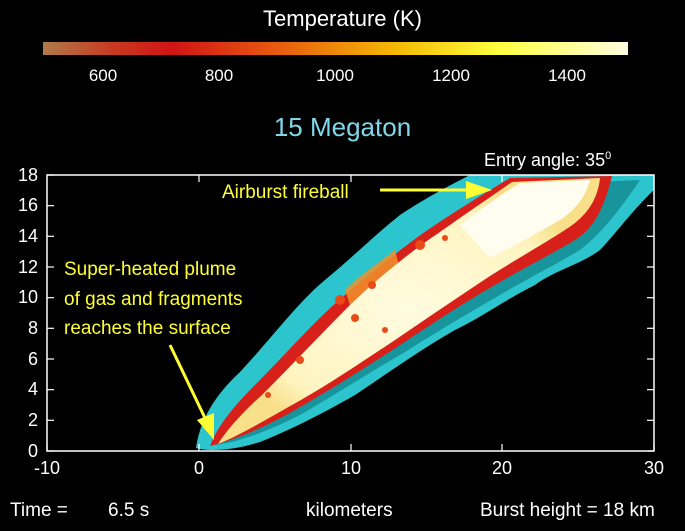  I want to click on y-tick-label: 8, so click(33, 328).